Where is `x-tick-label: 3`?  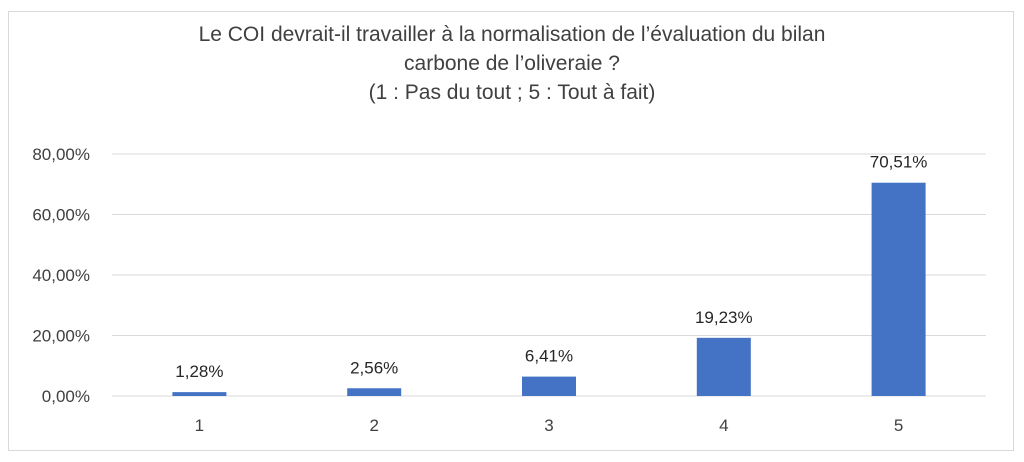
x-tick-label: 3 is located at coordinates (548, 425).